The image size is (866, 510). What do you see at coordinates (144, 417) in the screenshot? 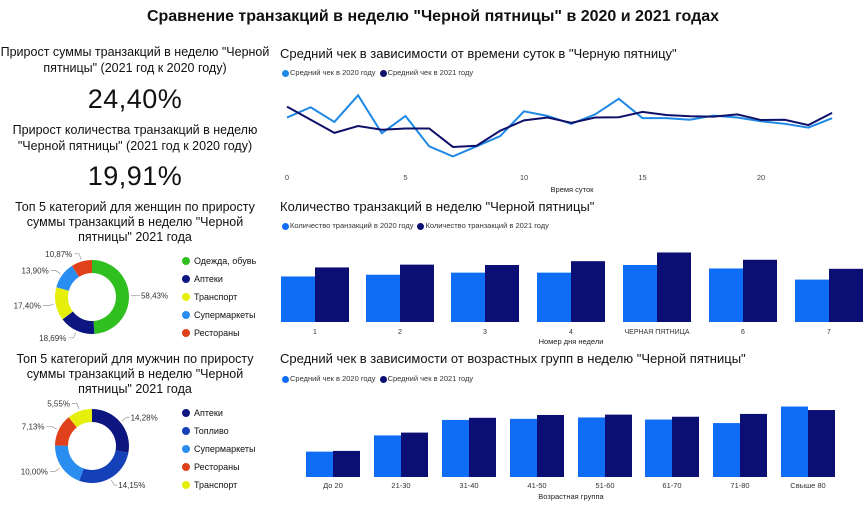
I see `slice-label: 14,28%` at bounding box center [144, 417].